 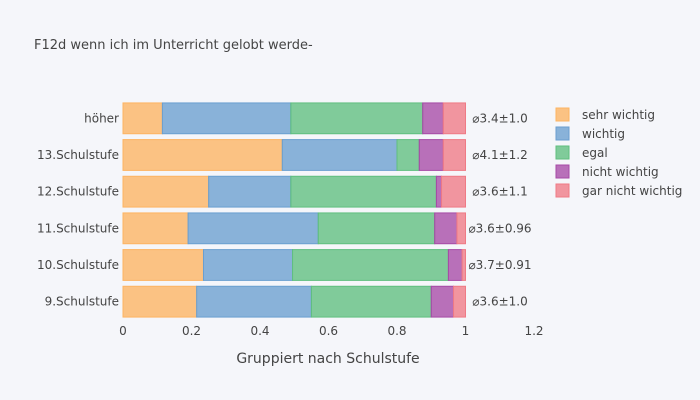 I want to click on y-tick-label: höher, so click(x=101, y=118).